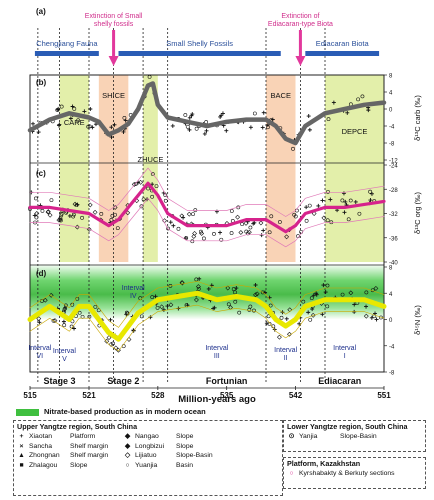 The image size is (434, 500). I want to click on legend-marker: ×, so click(21, 446).